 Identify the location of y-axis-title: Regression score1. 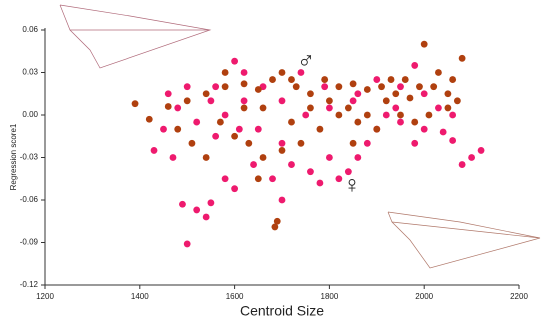
(13, 156).